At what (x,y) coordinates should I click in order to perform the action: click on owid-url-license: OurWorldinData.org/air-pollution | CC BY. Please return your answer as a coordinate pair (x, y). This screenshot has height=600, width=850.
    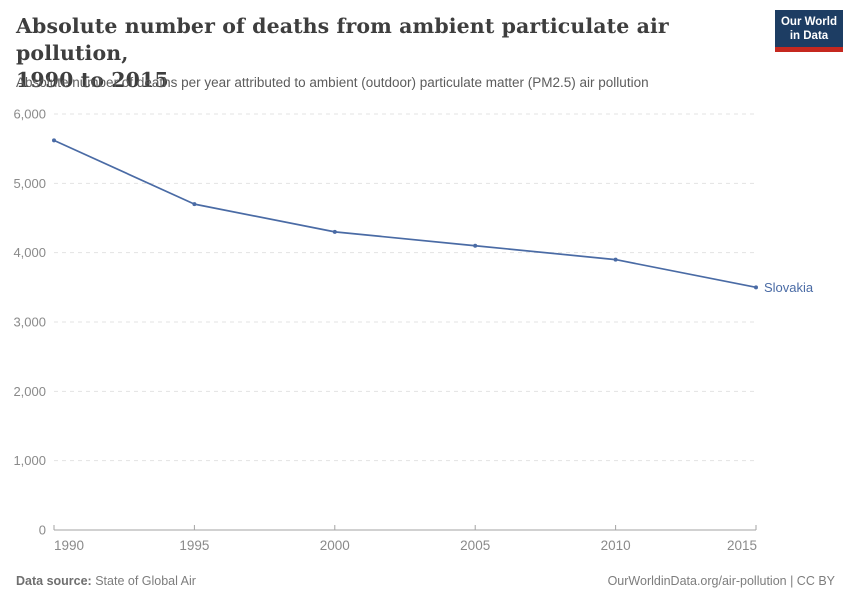
    Looking at the image, I should click on (721, 581).